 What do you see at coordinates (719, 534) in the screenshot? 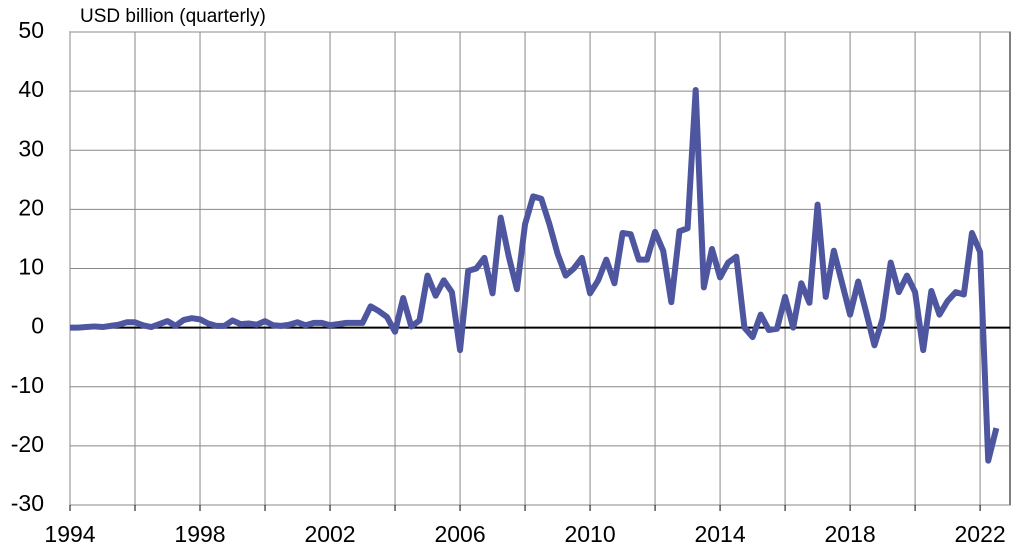
I see `x-tick-label: 2014` at bounding box center [719, 534].